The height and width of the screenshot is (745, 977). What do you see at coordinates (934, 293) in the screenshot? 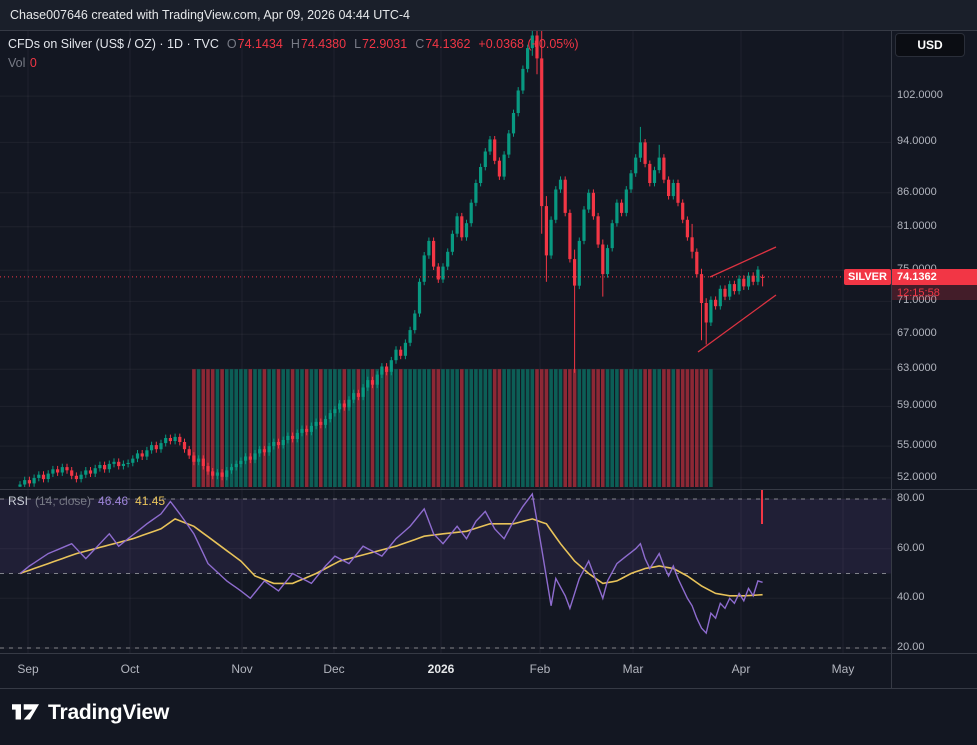
I see `bar-countdown: 12:15:58` at bounding box center [934, 293].